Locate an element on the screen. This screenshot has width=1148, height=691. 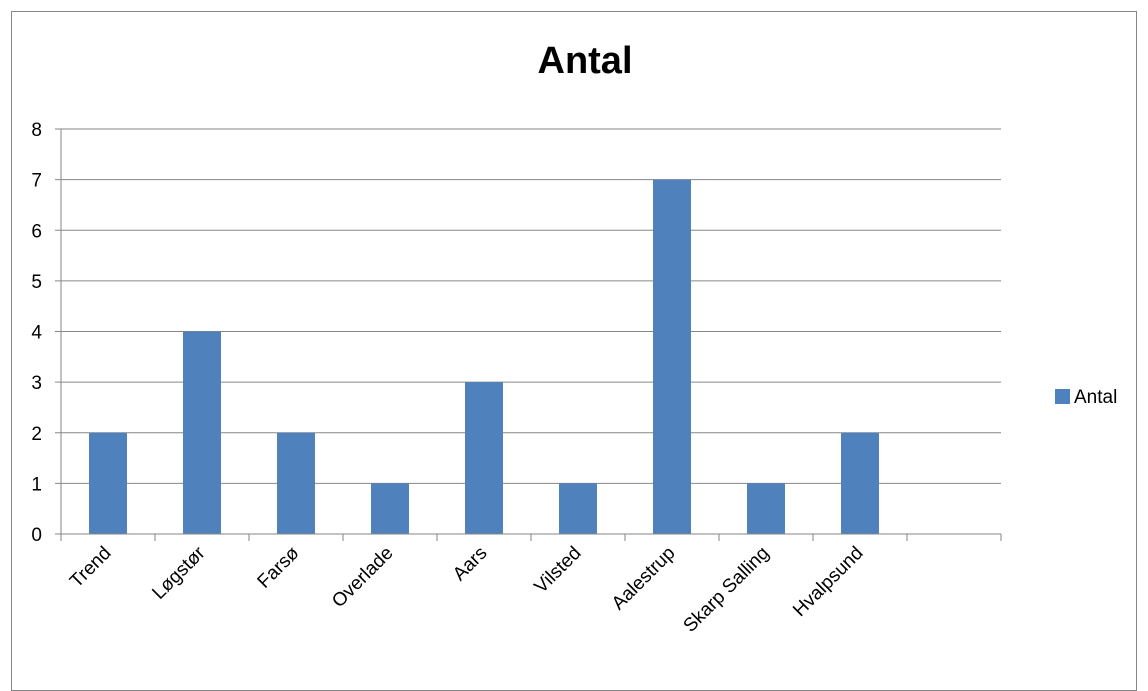
y-tick-label: 3 is located at coordinates (36, 383).